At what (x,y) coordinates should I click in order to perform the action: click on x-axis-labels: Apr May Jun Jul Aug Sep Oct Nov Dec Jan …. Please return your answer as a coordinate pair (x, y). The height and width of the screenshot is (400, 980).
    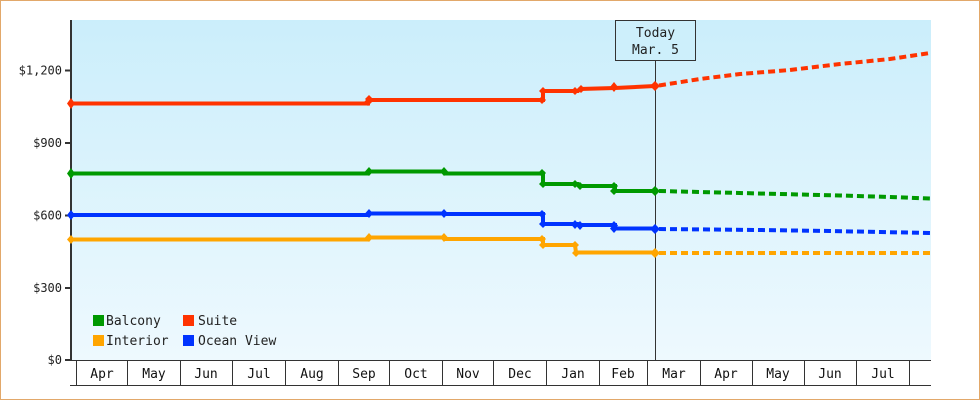
    Looking at the image, I should click on (492, 374).